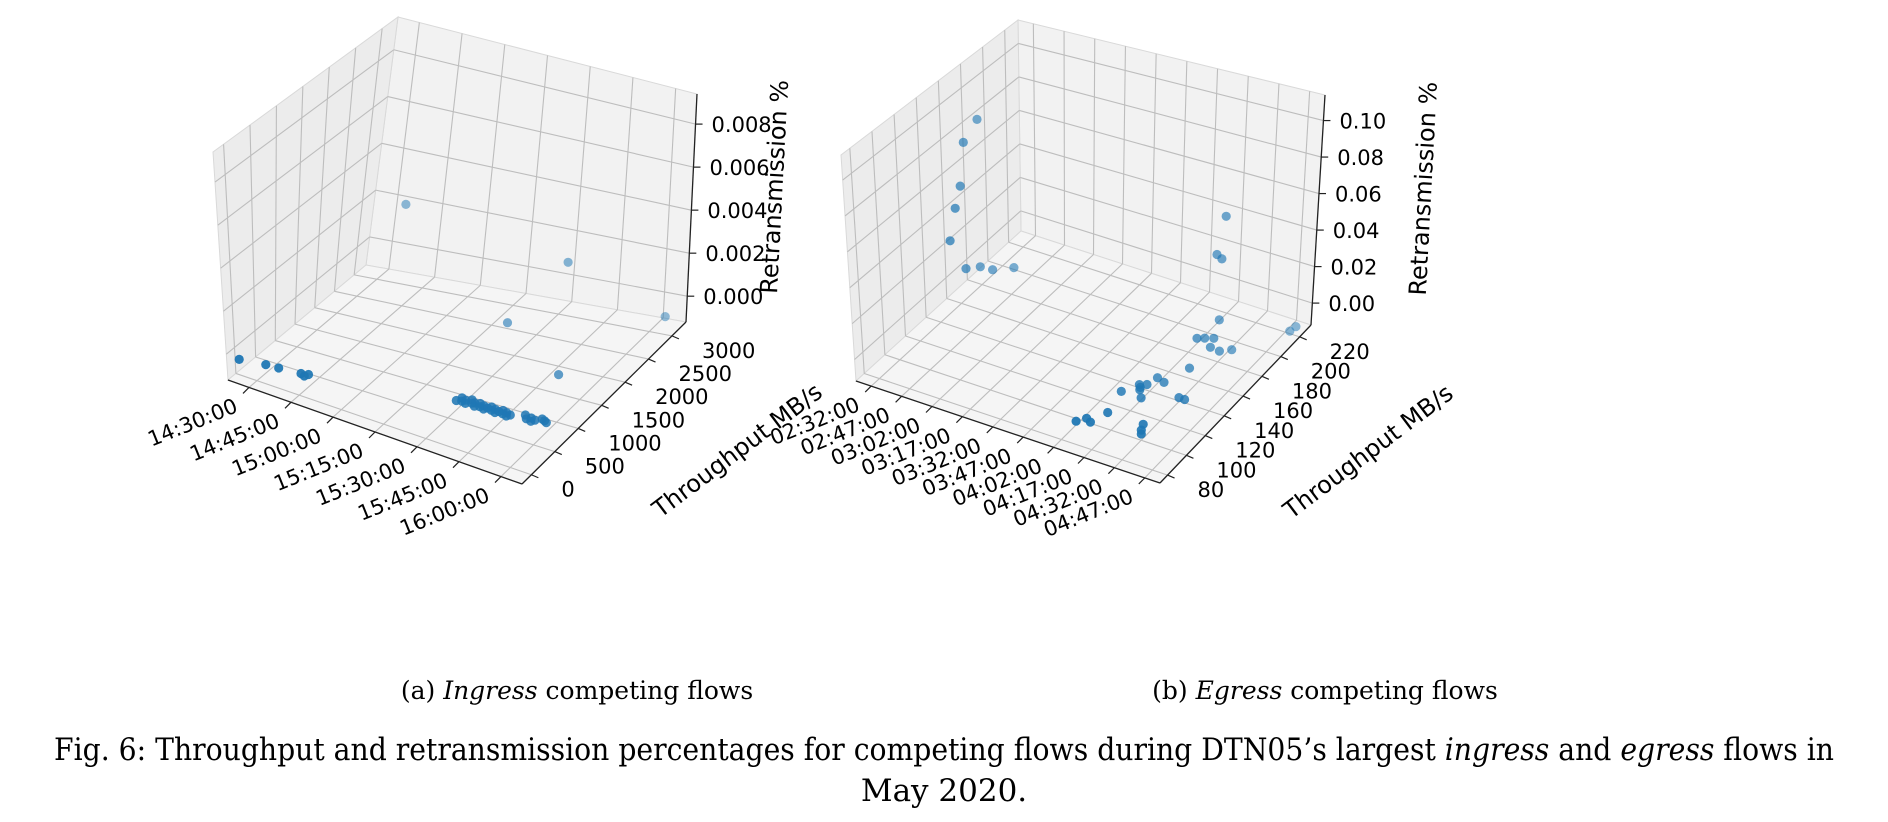 This screenshot has height=822, width=1888. What do you see at coordinates (705, 374) in the screenshot?
I see `y-tick-label: 2500` at bounding box center [705, 374].